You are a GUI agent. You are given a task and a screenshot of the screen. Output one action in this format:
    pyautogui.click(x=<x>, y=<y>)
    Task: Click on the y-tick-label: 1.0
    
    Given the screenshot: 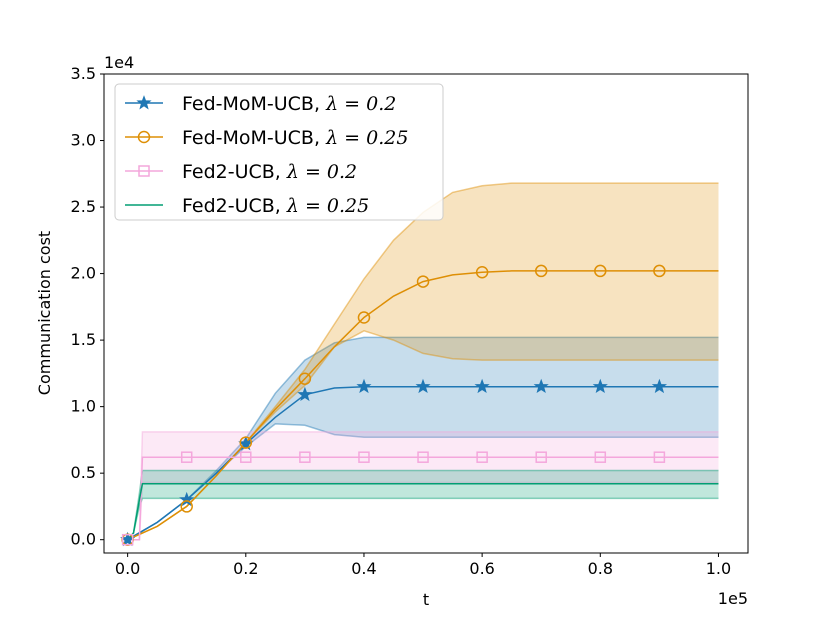 What is the action you would take?
    pyautogui.click(x=83, y=406)
    